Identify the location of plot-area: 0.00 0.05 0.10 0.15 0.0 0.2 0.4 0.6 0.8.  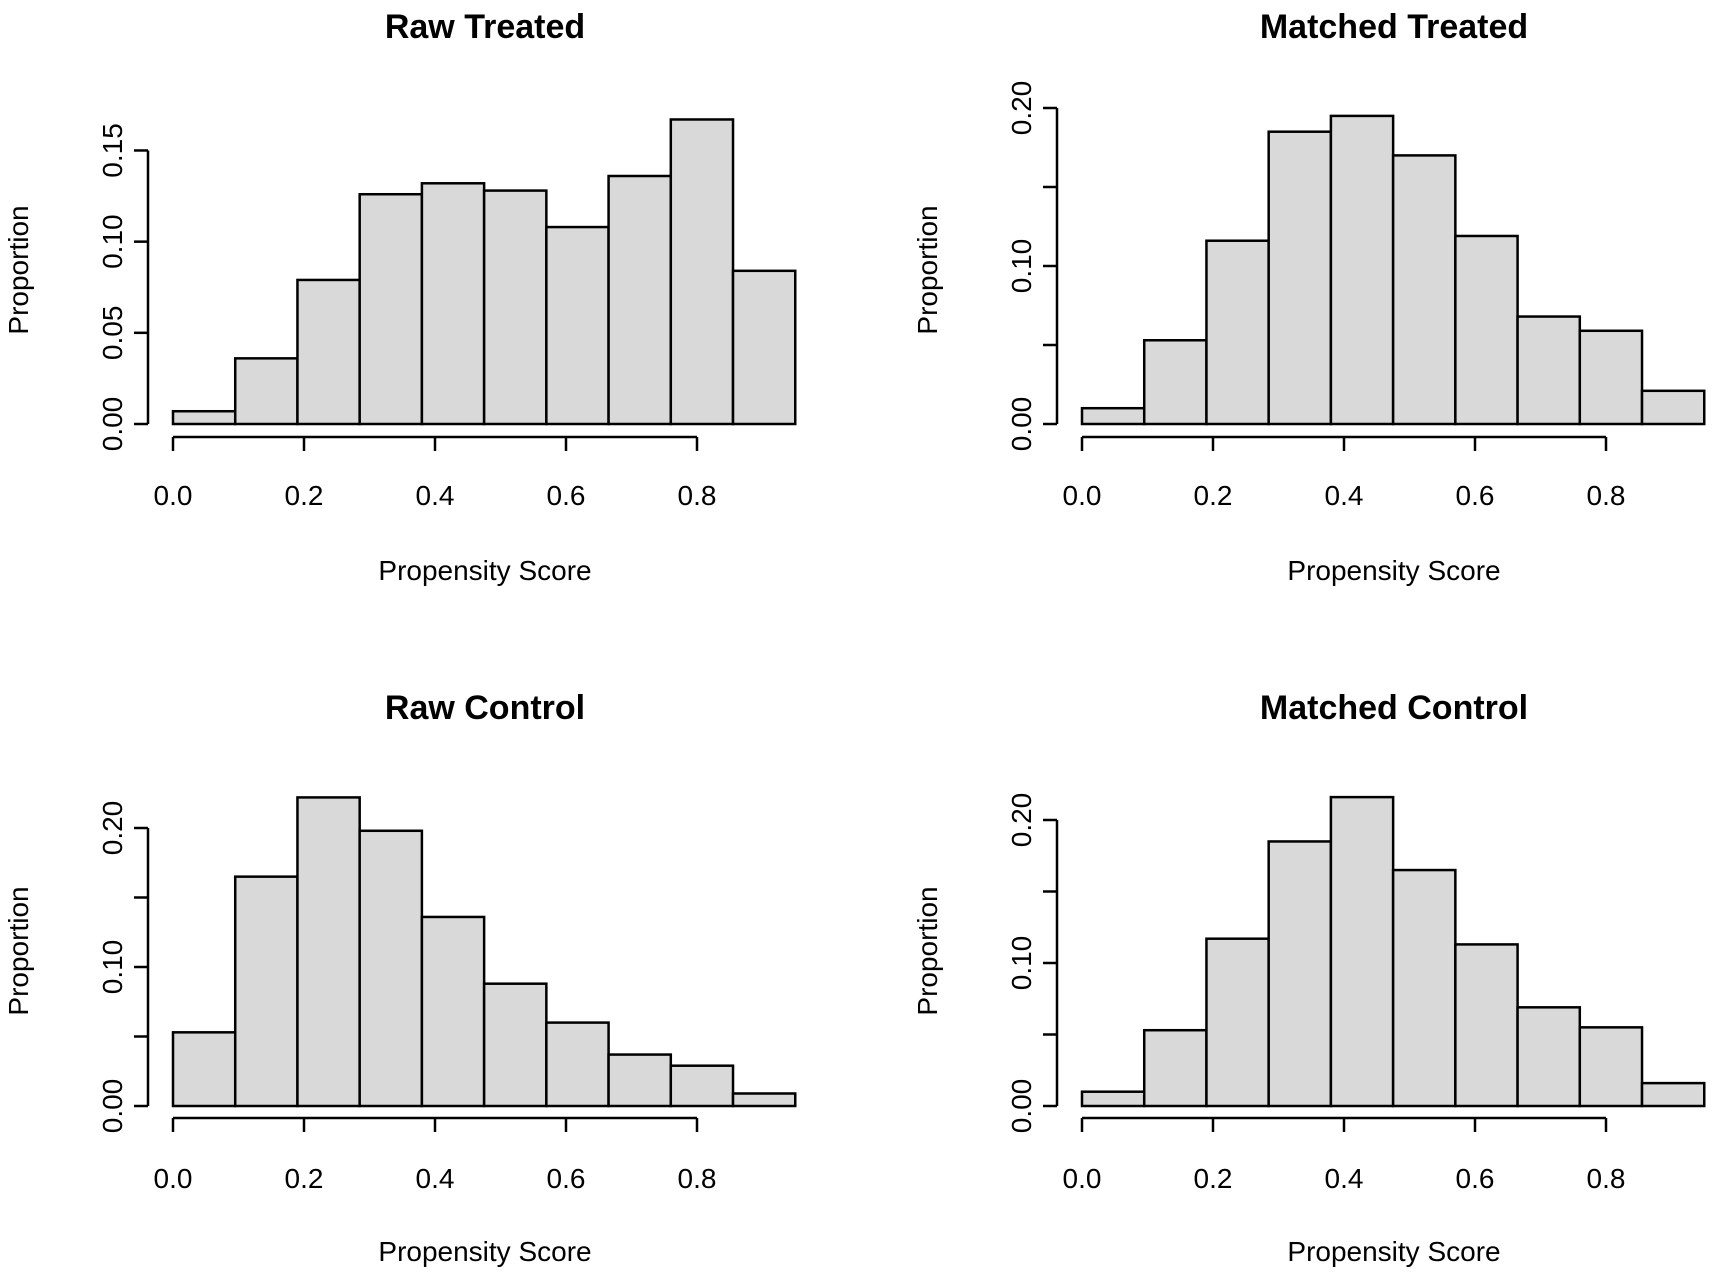
(447, 314).